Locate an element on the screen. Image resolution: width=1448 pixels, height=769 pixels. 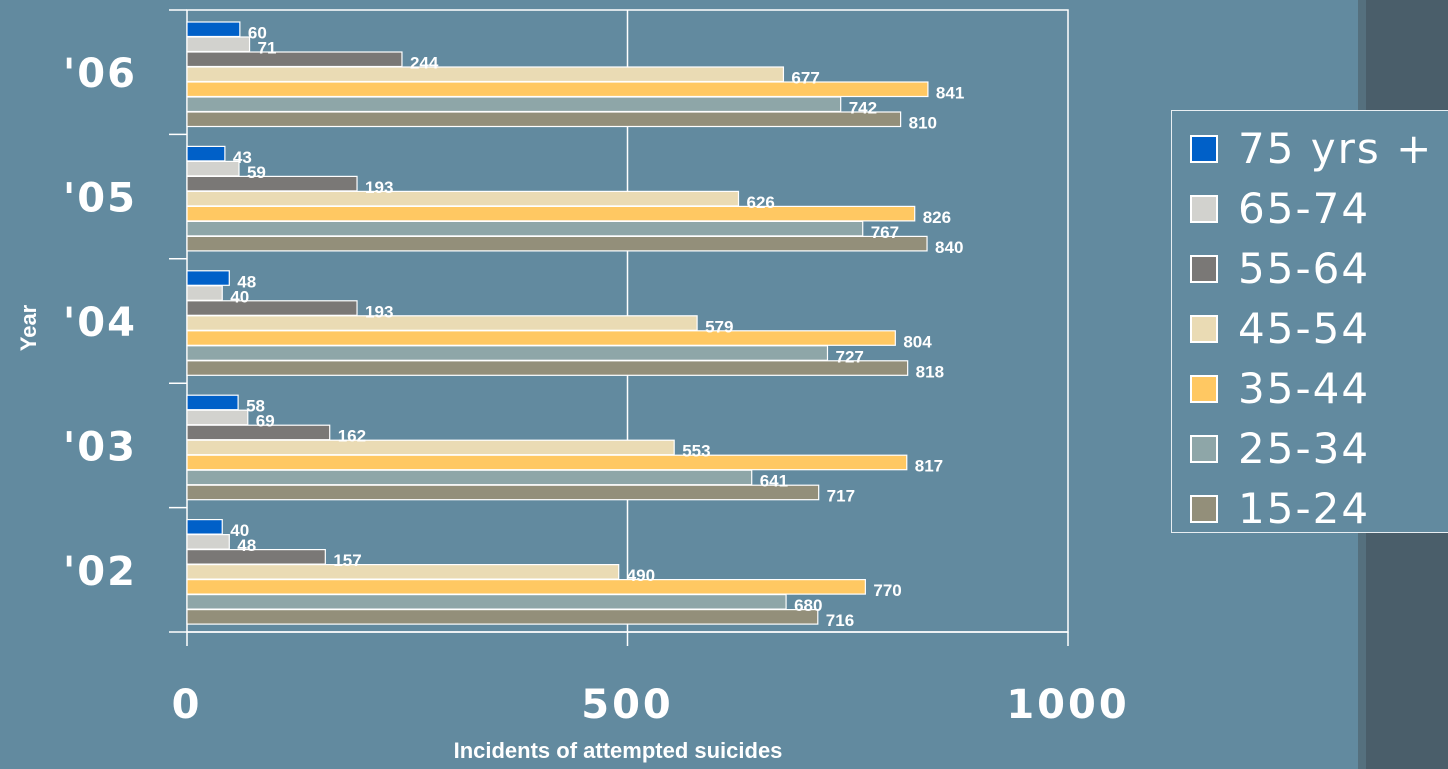
bar-value-label: 60 is located at coordinates (257, 33).